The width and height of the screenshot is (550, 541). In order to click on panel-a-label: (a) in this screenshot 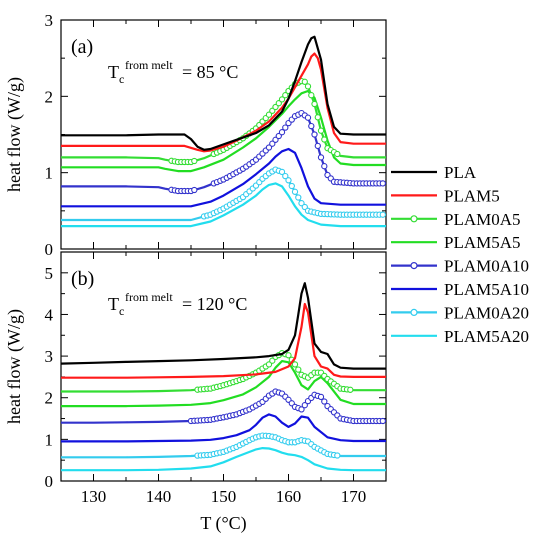, I will do `click(82, 47)`.